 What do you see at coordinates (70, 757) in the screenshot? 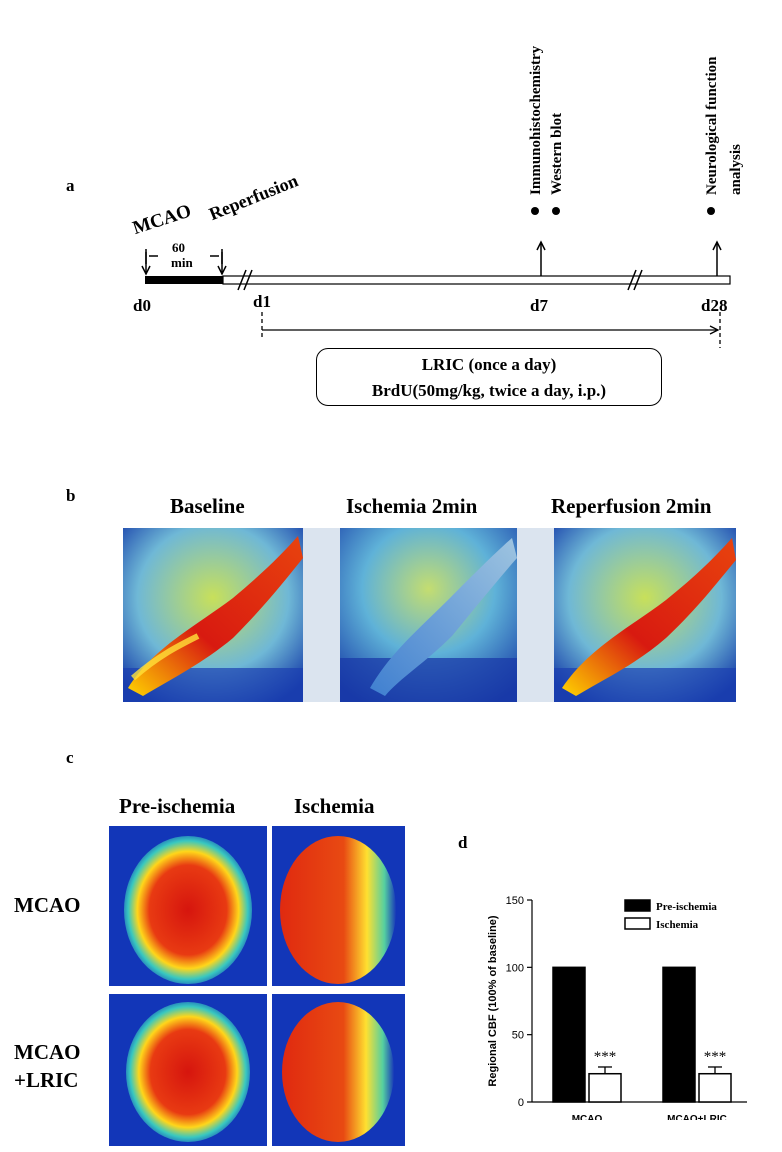
I see `panel-label-c: c` at bounding box center [70, 757].